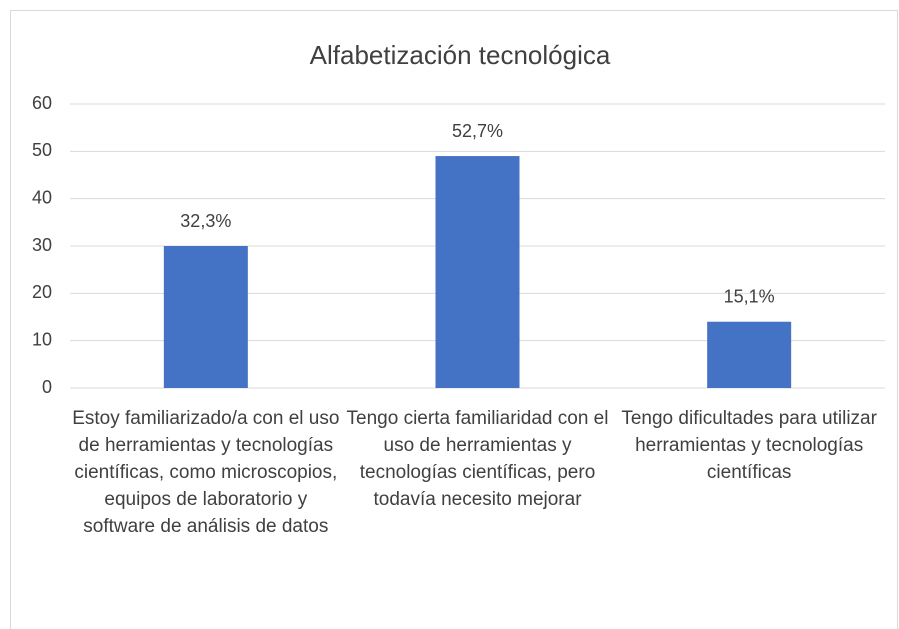  I want to click on y-tick-label: 20, so click(42, 292).